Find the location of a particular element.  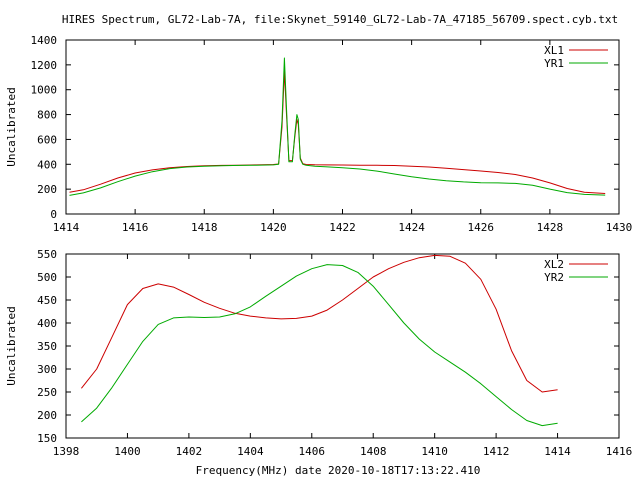

y-tick-label: 550 is located at coordinates (47, 254).